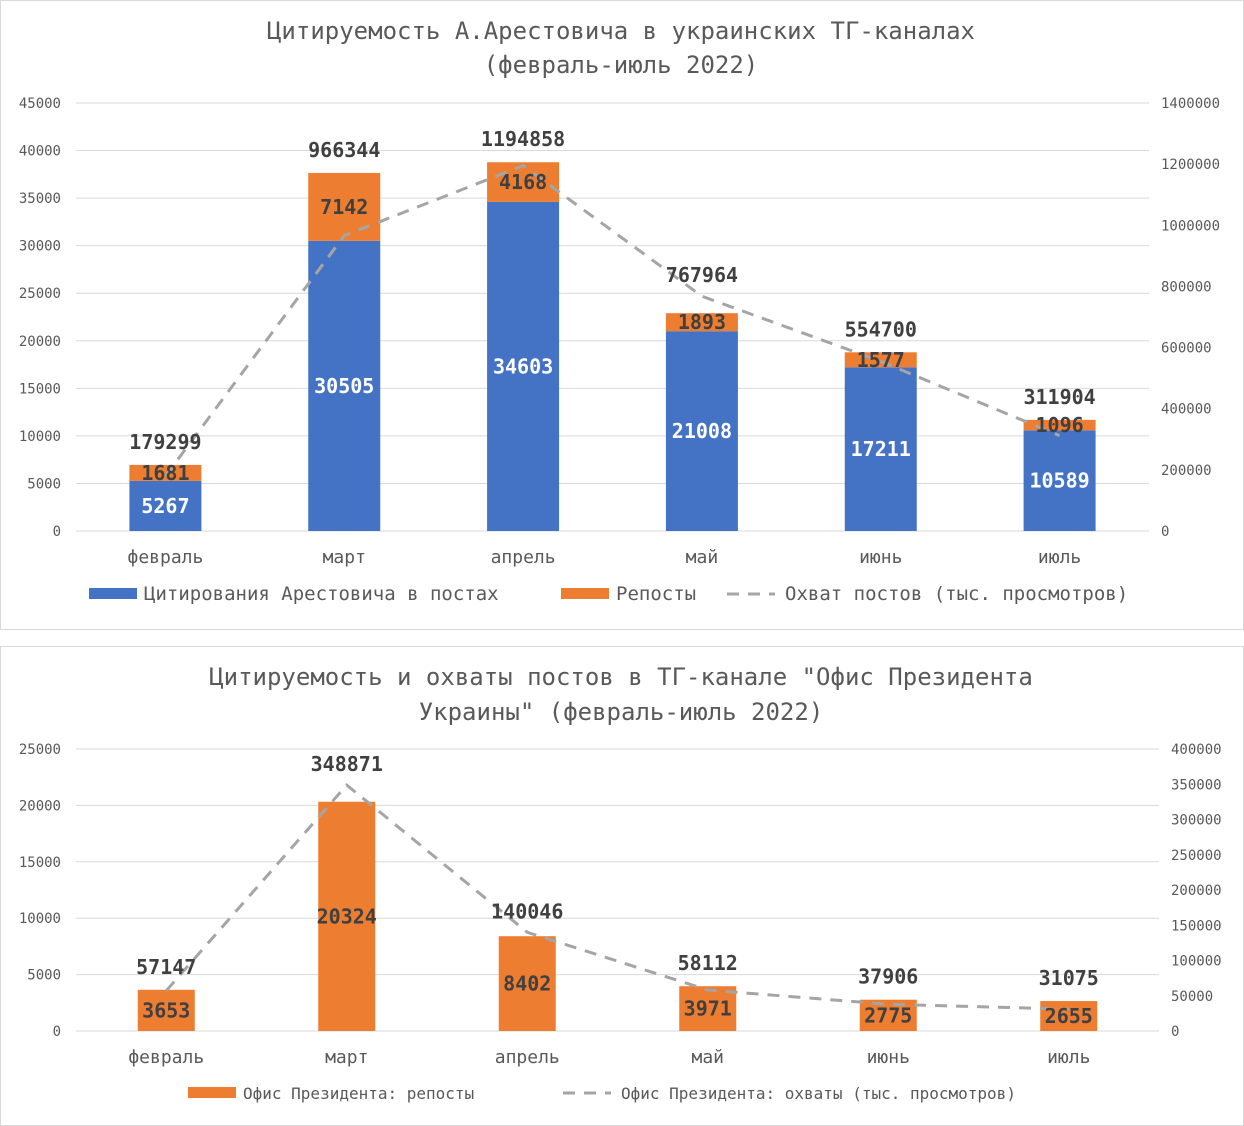  I want to click on legend-entry: Репосты, so click(656, 594).